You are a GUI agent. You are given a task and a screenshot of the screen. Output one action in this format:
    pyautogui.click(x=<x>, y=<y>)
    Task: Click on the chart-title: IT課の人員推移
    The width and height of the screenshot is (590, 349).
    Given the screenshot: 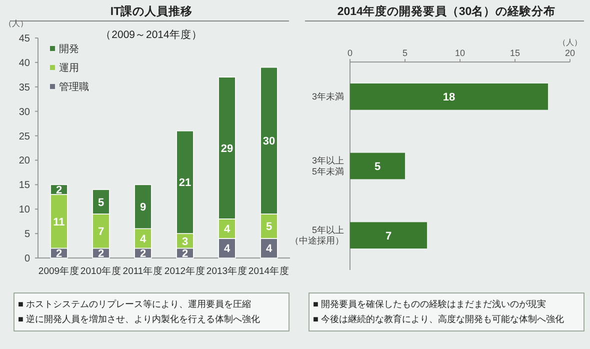 What is the action you would take?
    pyautogui.click(x=151, y=11)
    